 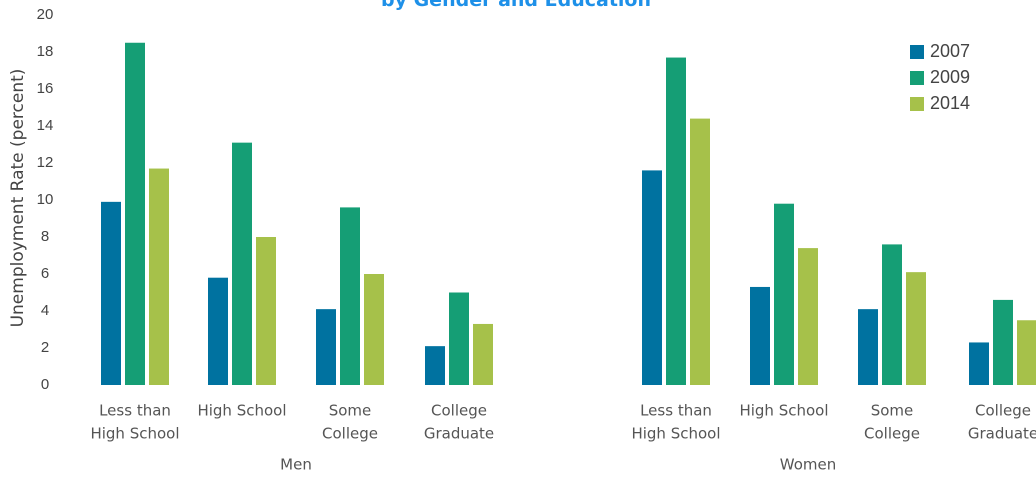 I want to click on legend-label: 2007, so click(x=950, y=51).